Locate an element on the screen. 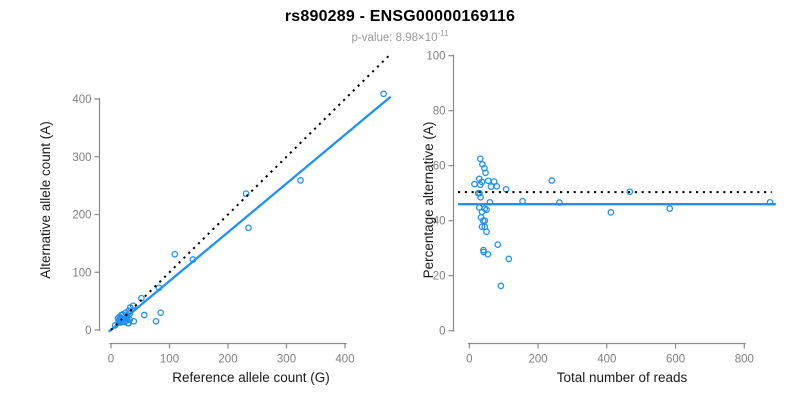 This screenshot has height=400, width=800. y-tick-label: 200 is located at coordinates (81, 216).